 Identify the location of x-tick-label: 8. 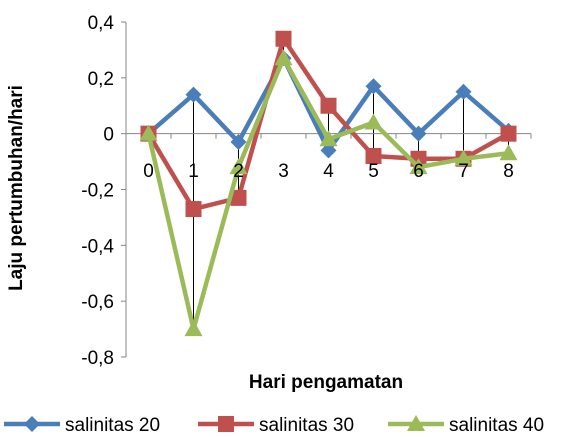
(508, 171).